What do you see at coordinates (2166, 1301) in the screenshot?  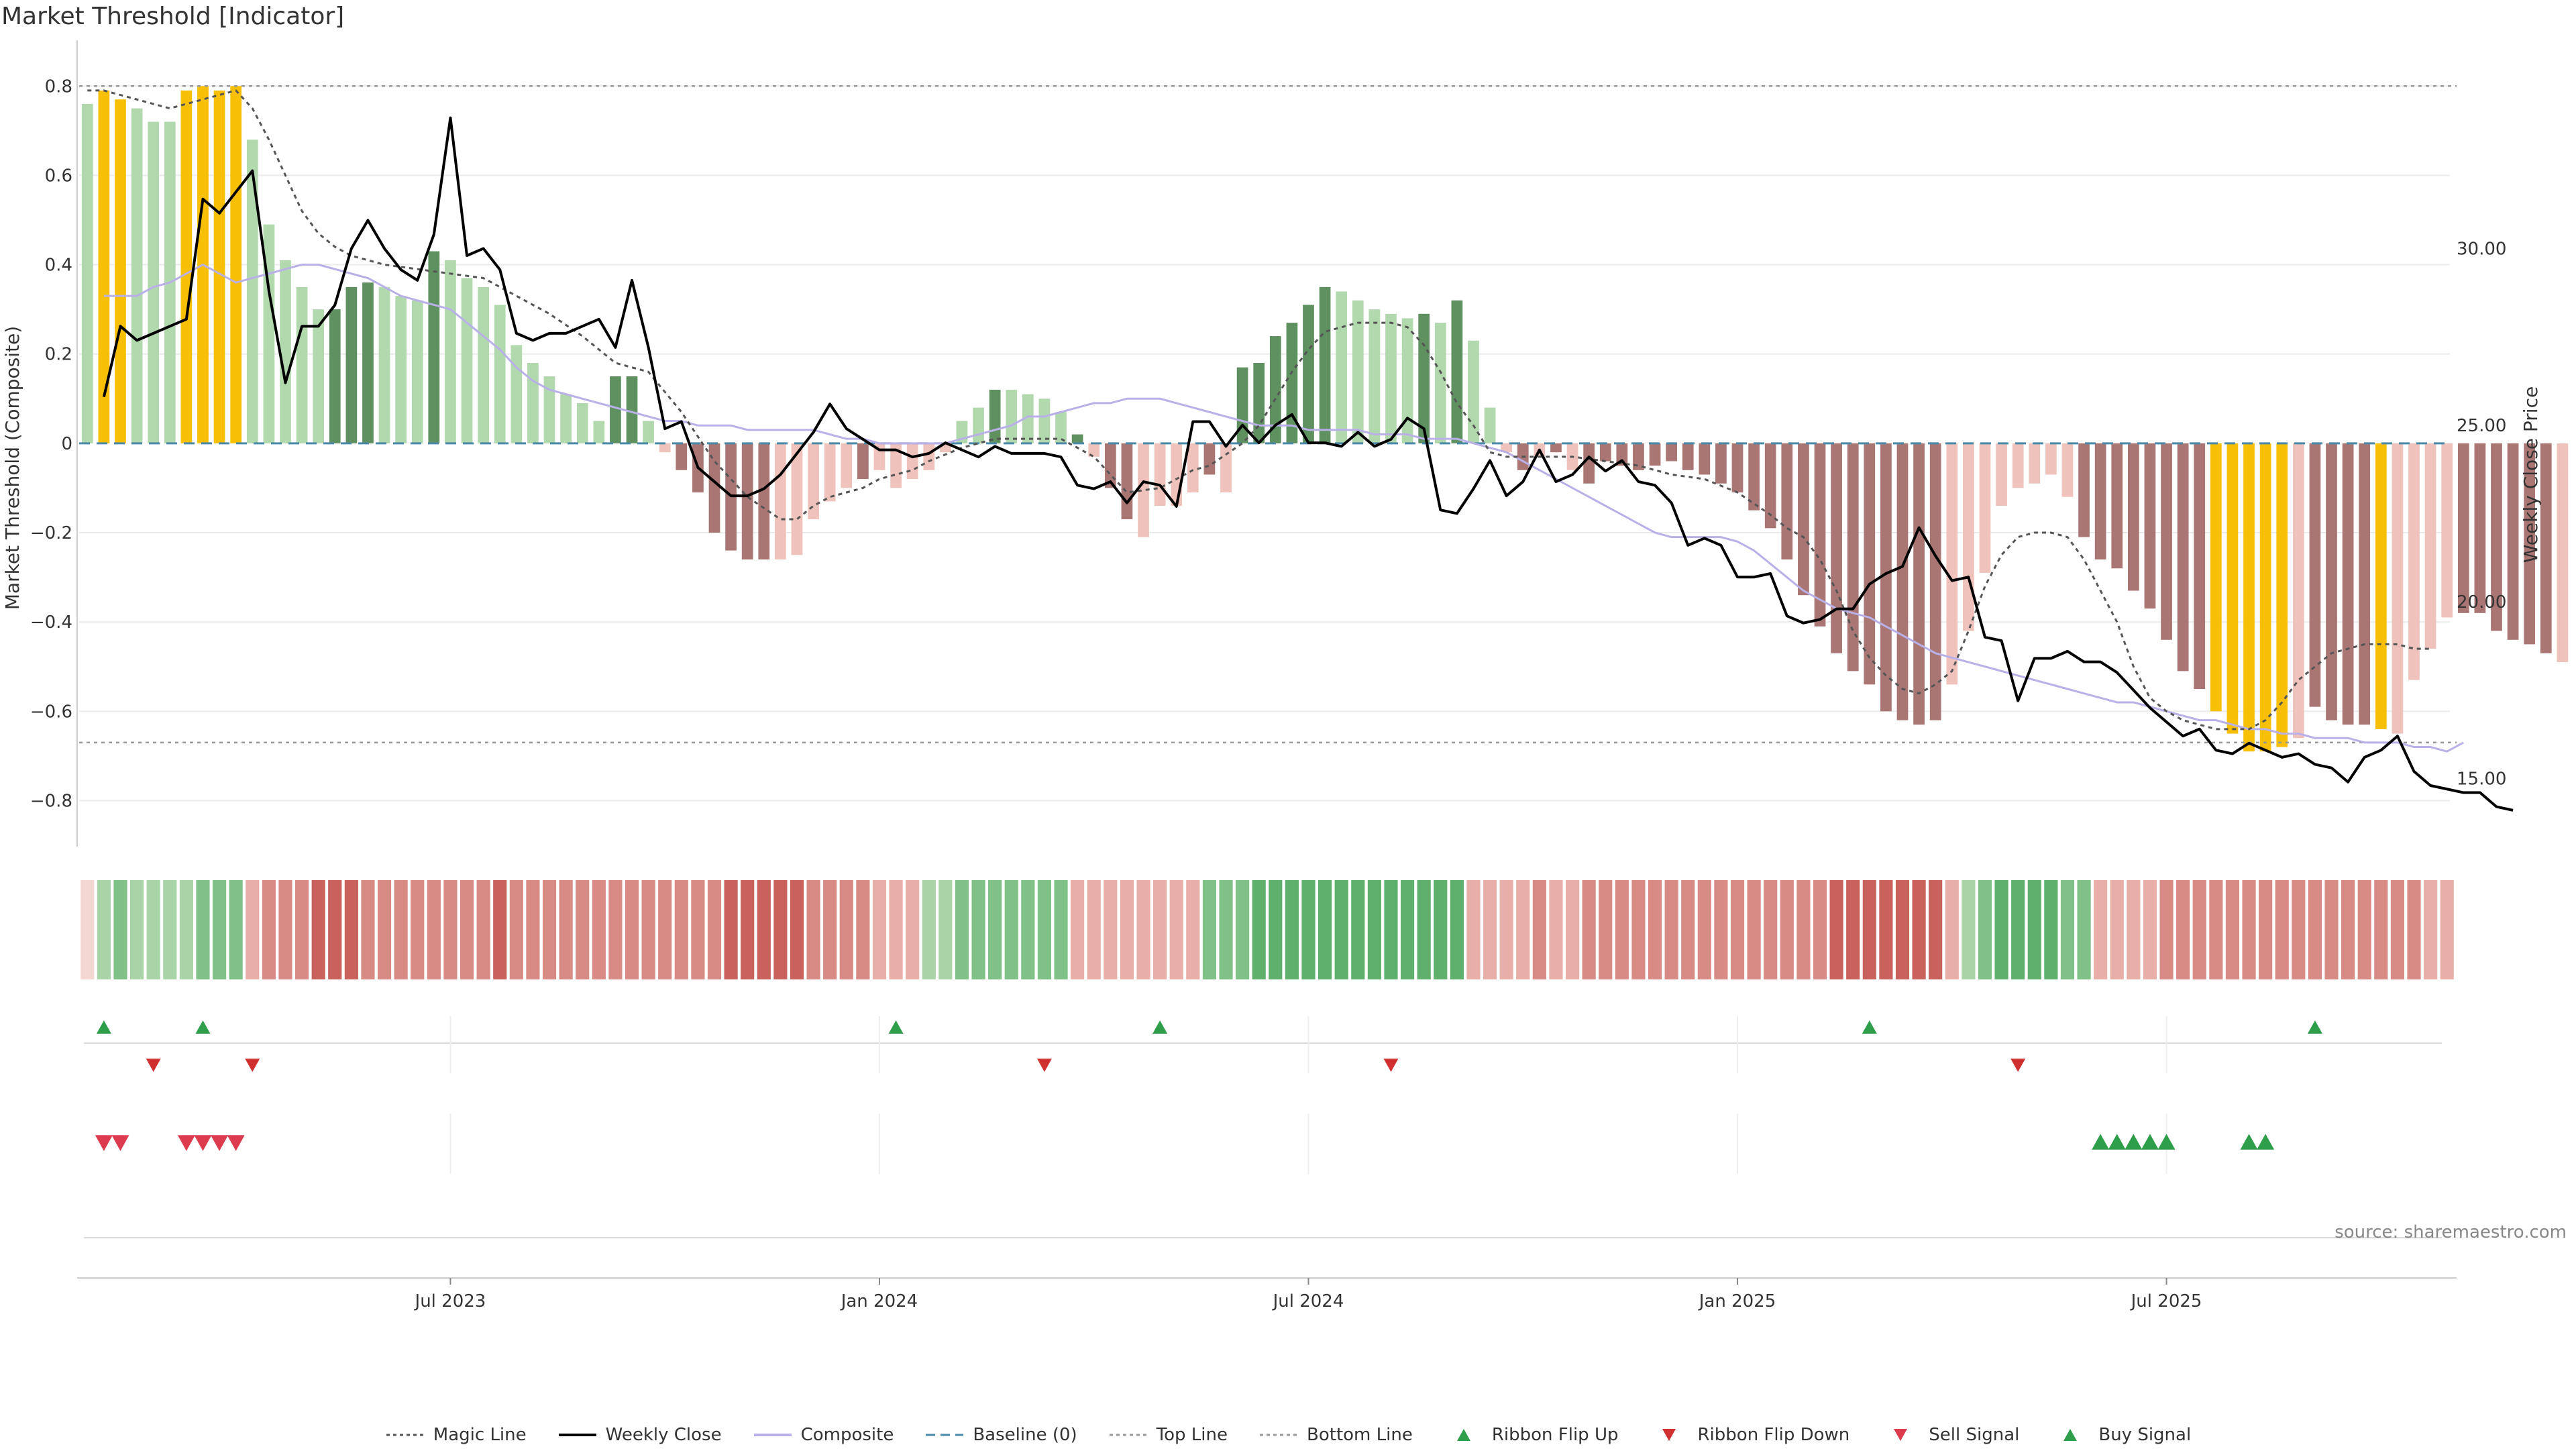 I see `x-tick-label: Jul 2025` at bounding box center [2166, 1301].